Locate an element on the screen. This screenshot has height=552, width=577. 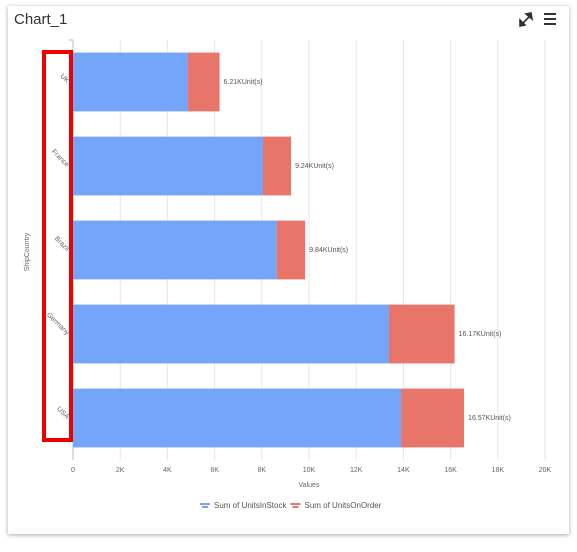
x-tick-label: 14K is located at coordinates (403, 470).